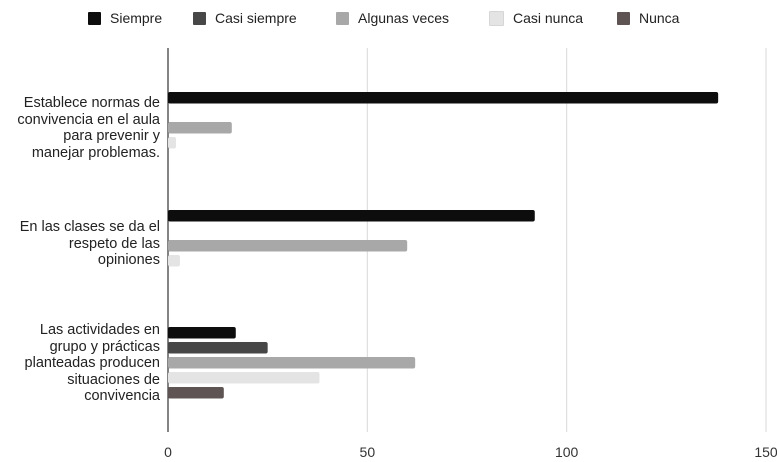 This screenshot has width=777, height=462. Describe the element at coordinates (623, 18) in the screenshot. I see `legend-swatch-nunca` at that location.